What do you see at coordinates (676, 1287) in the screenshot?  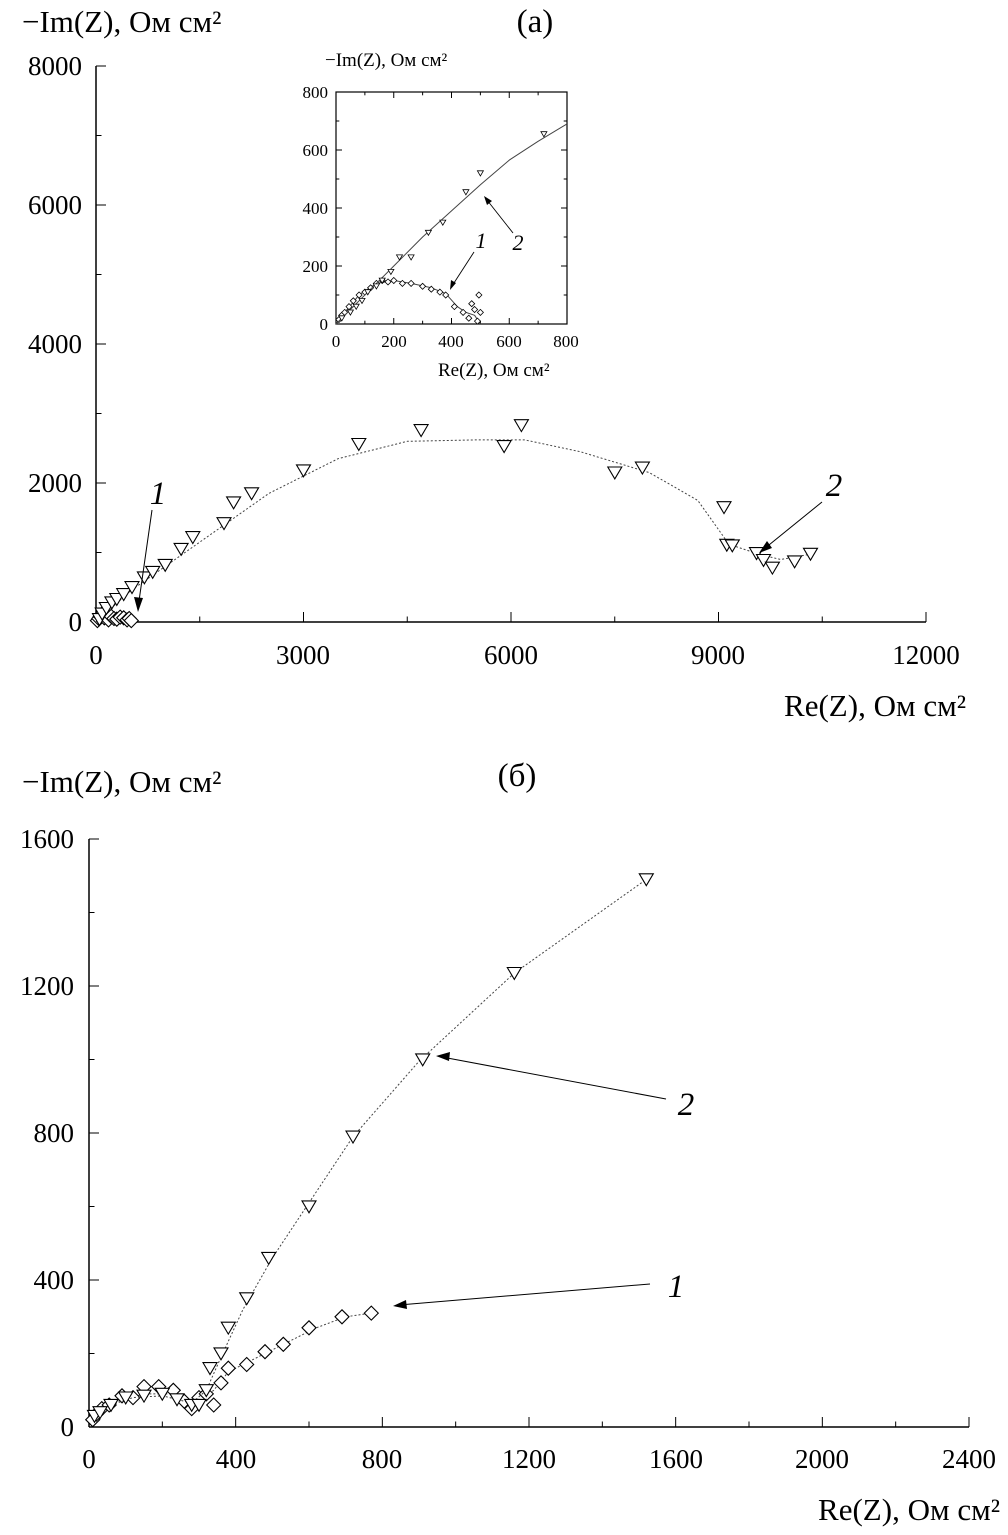 I see `panel-b-curve-label-1: 1` at bounding box center [676, 1287].